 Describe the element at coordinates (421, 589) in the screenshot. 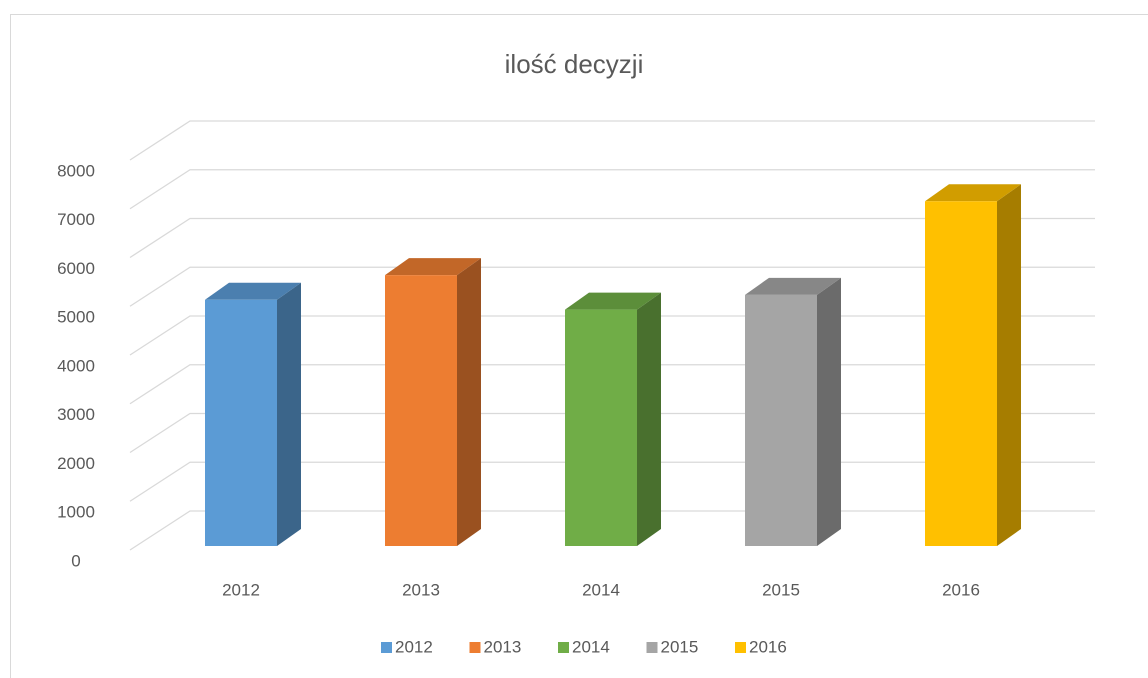

I see `x-tick-label: 2013` at that location.